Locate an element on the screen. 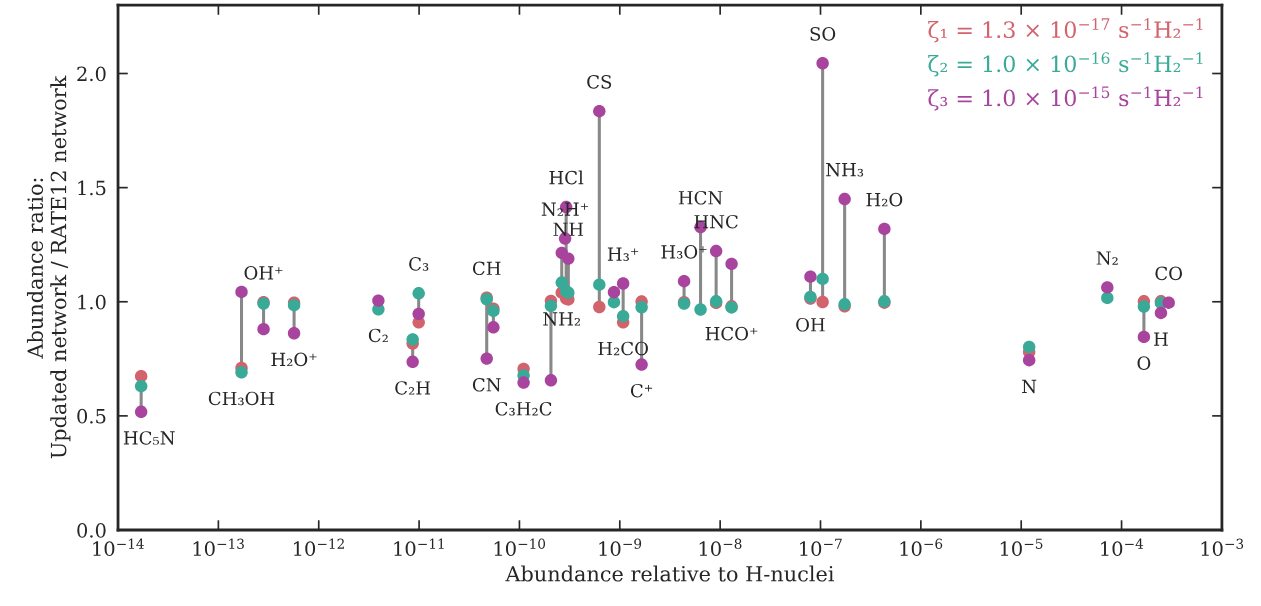  annotation: SO is located at coordinates (823, 34).